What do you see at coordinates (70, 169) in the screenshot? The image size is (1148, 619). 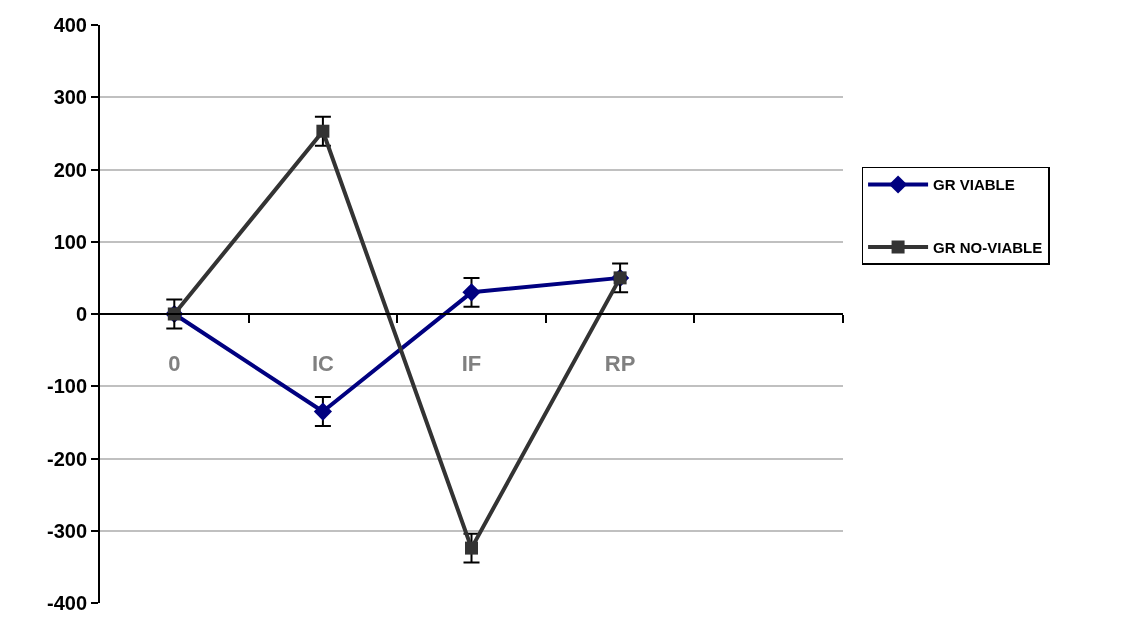 I see `y-tick-label: 200` at bounding box center [70, 169].